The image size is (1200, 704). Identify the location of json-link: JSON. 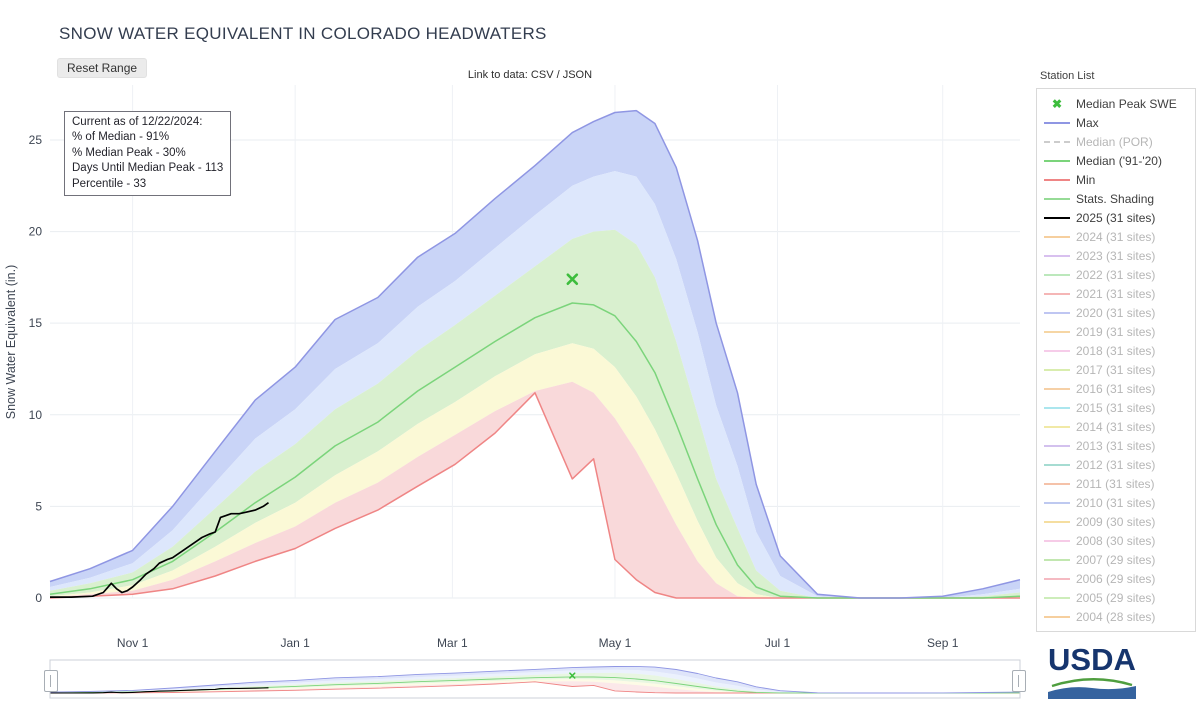
(577, 75).